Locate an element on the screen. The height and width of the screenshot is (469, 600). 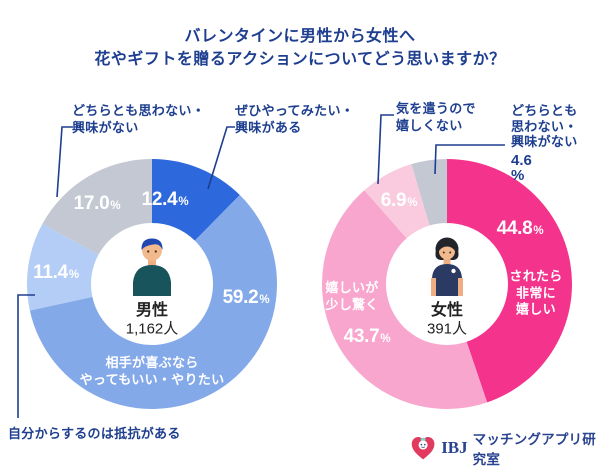
segment-label-women-surprise: 嬉しいが 少し驚く is located at coordinates (351, 296).